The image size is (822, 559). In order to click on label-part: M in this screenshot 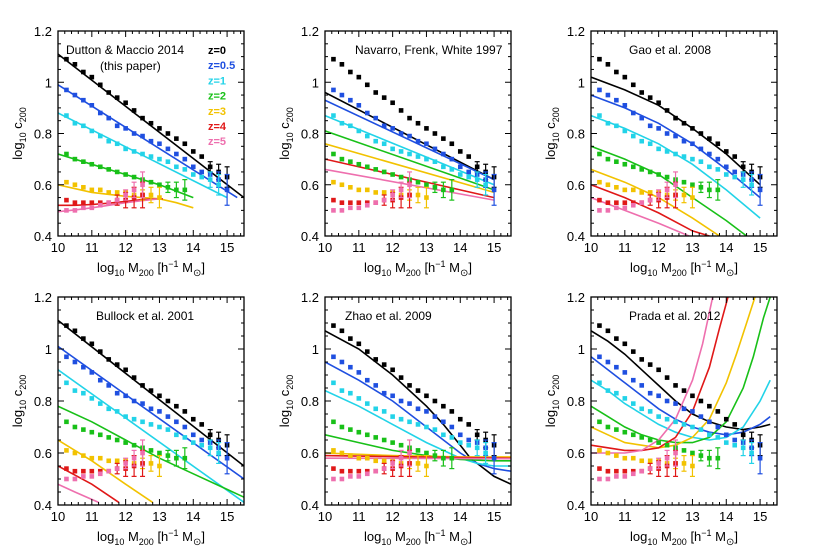, I will do `click(186, 536)`.